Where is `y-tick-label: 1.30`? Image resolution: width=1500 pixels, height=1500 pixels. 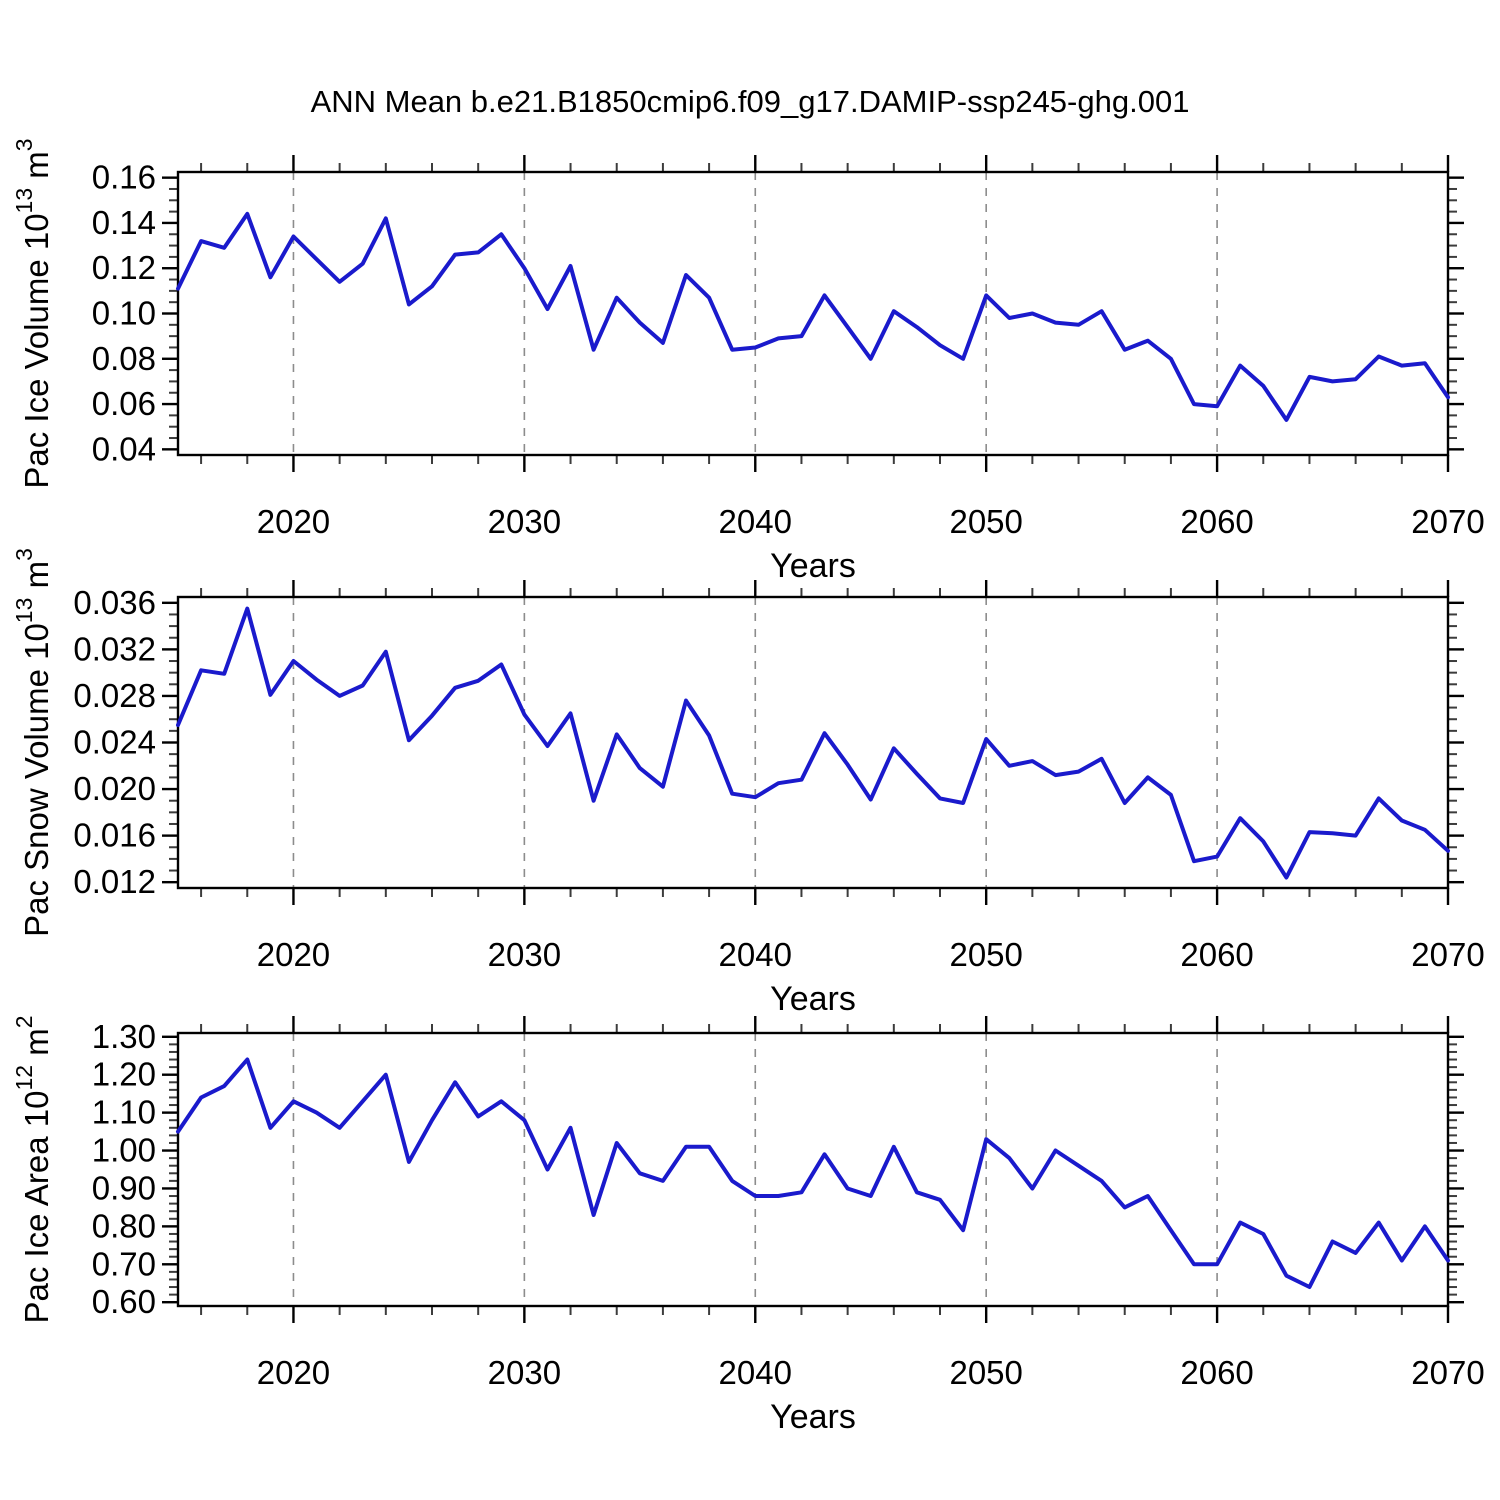
y-tick-label: 1.30 is located at coordinates (124, 1036).